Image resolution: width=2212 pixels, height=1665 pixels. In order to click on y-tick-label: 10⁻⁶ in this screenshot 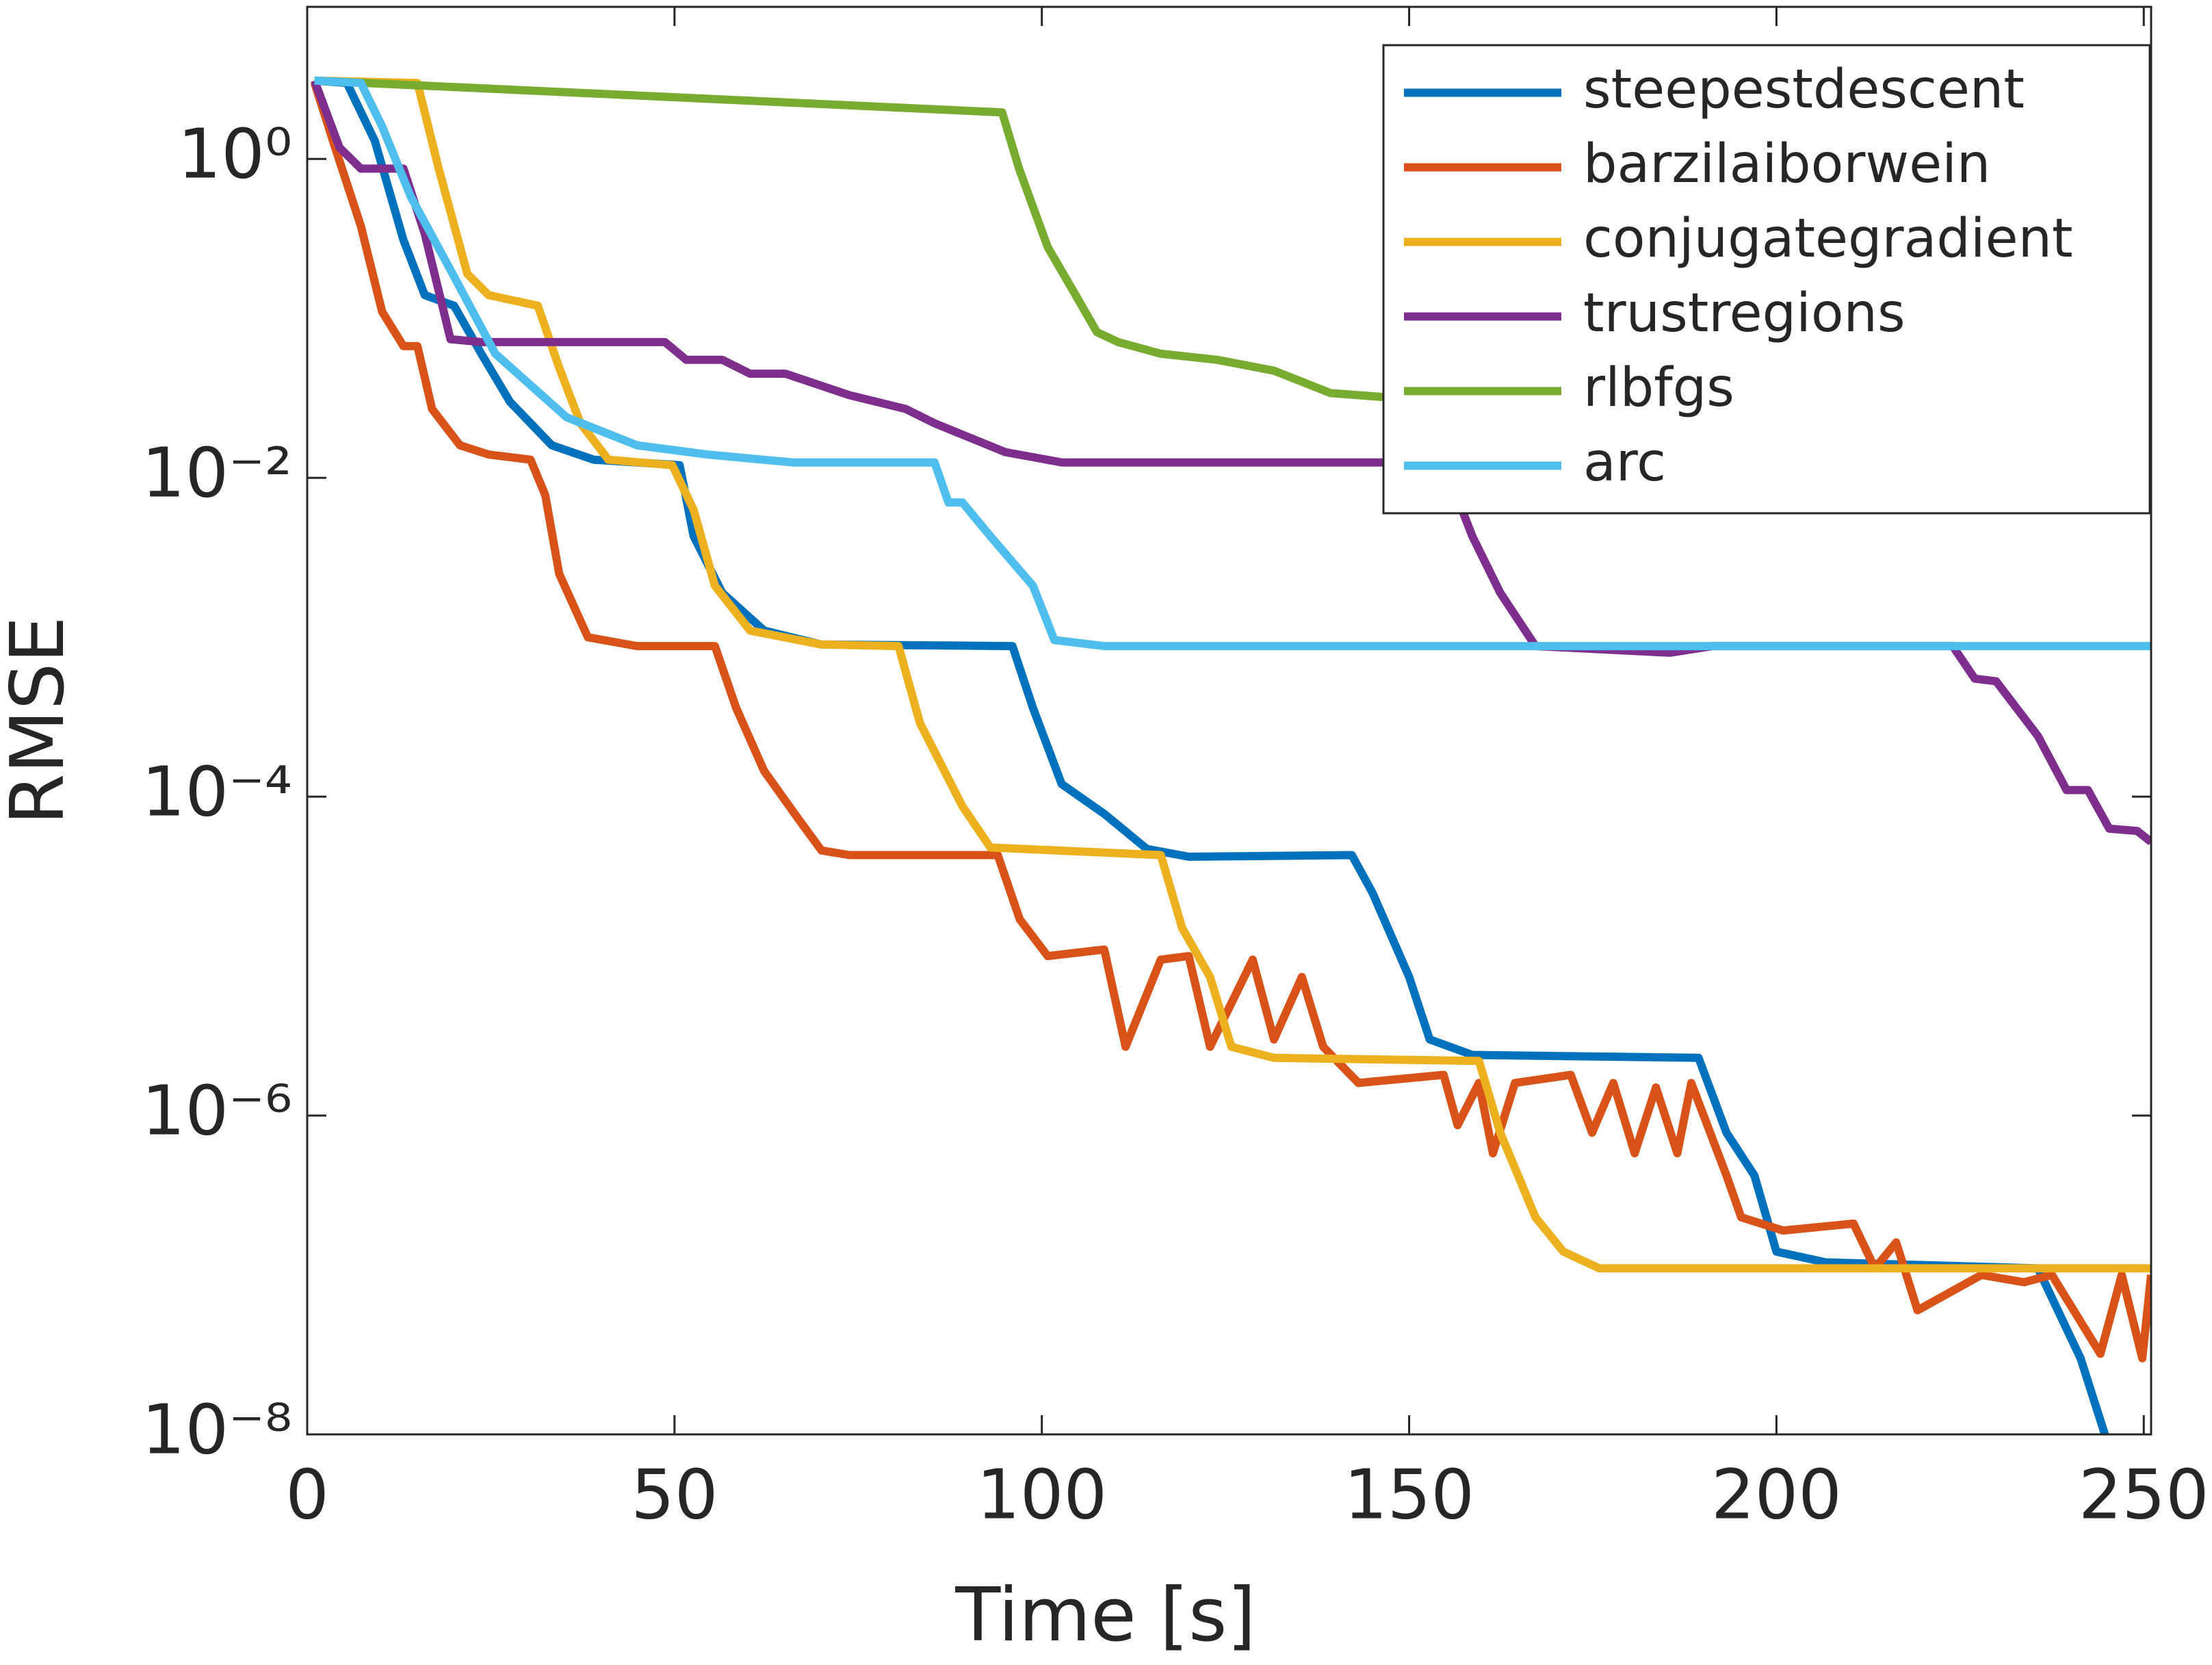, I will do `click(217, 1110)`.